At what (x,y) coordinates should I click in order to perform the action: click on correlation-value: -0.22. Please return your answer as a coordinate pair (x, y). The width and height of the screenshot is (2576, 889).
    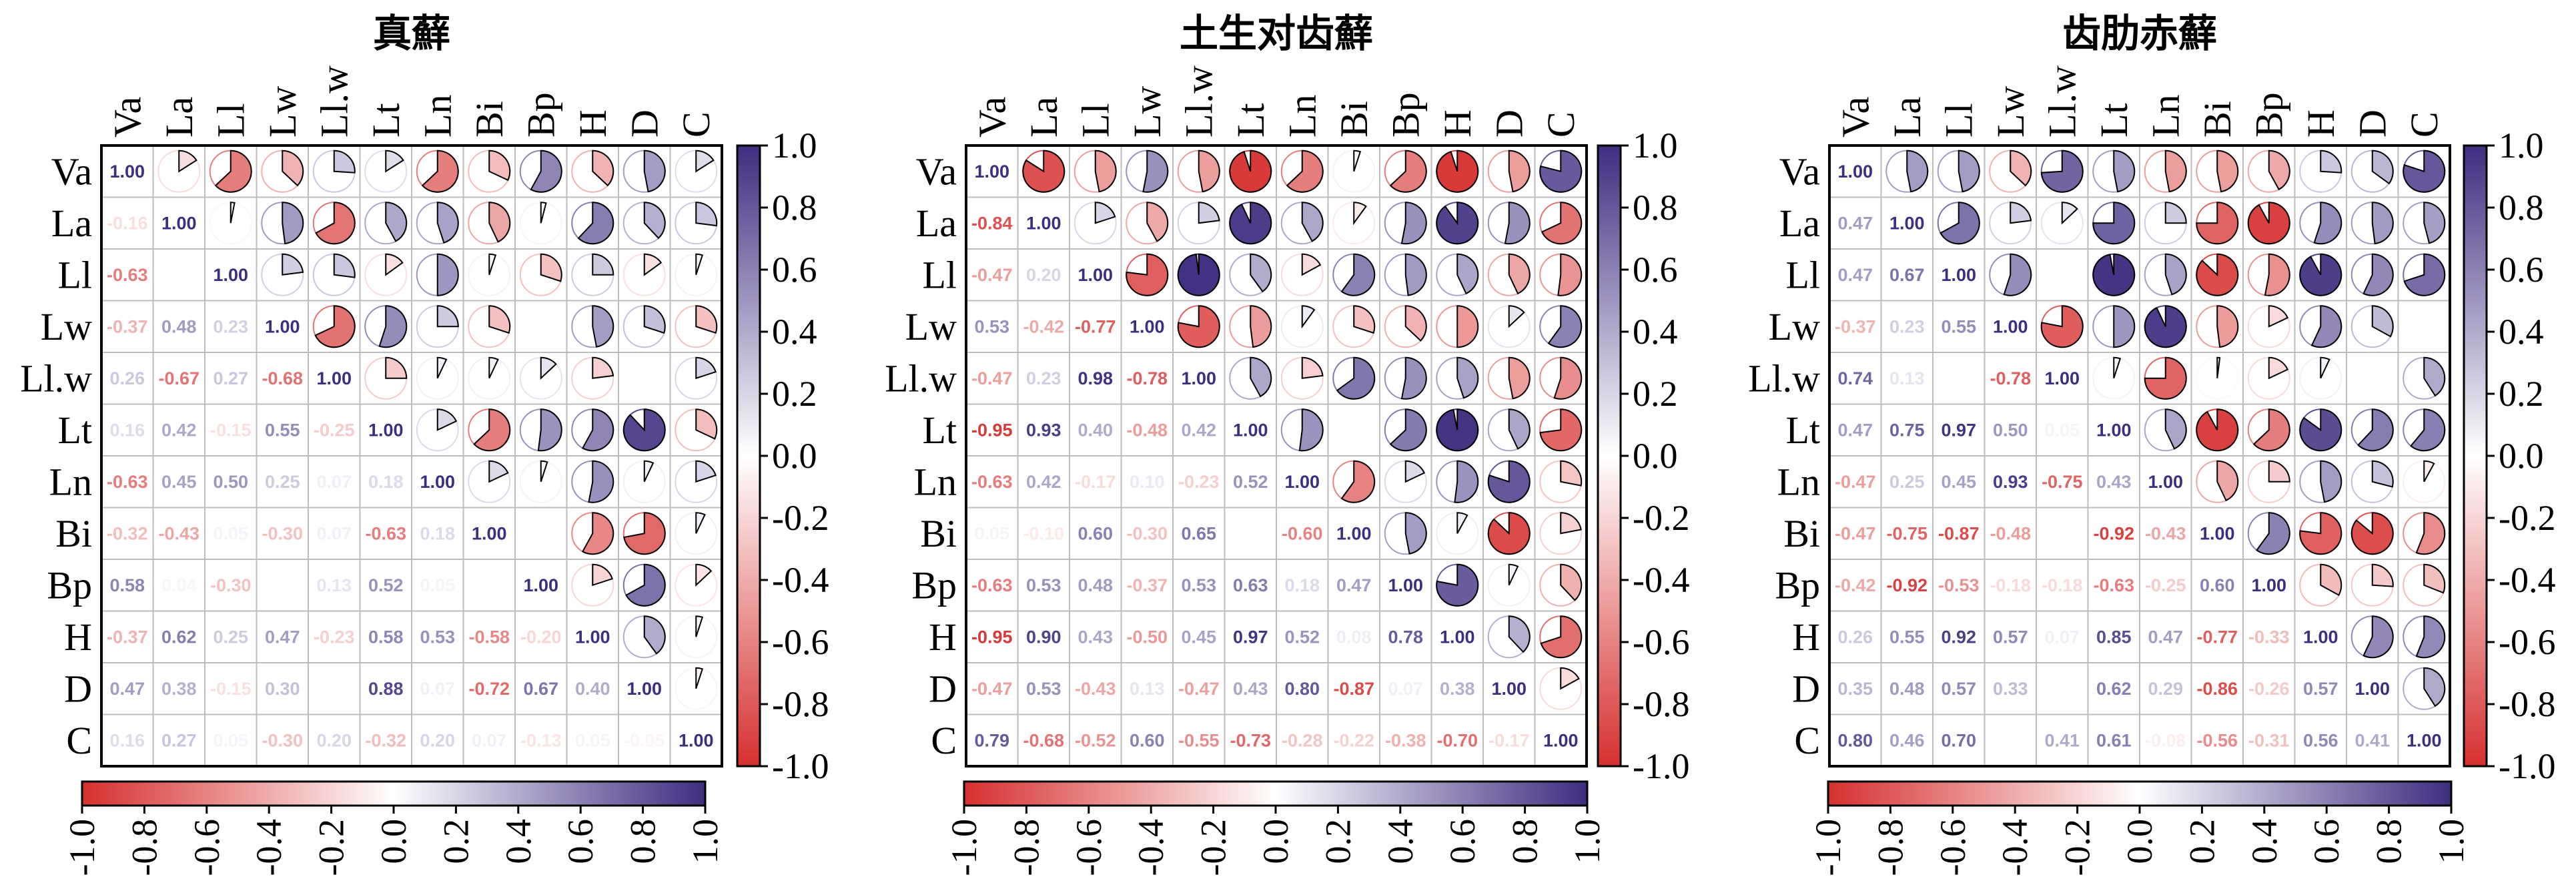
    Looking at the image, I should click on (1353, 740).